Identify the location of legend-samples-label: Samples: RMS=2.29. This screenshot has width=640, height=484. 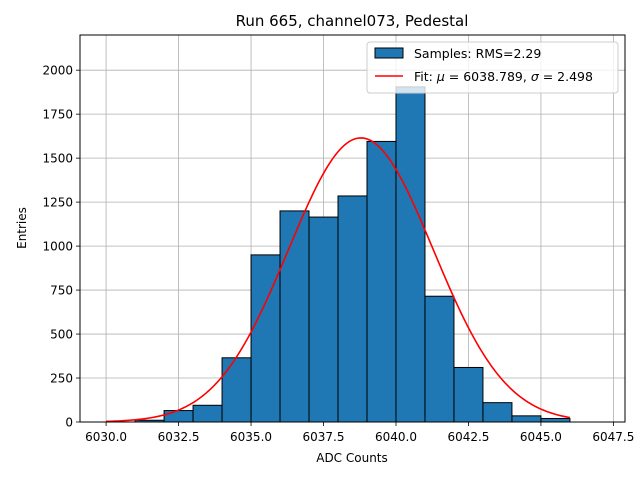
(477, 53).